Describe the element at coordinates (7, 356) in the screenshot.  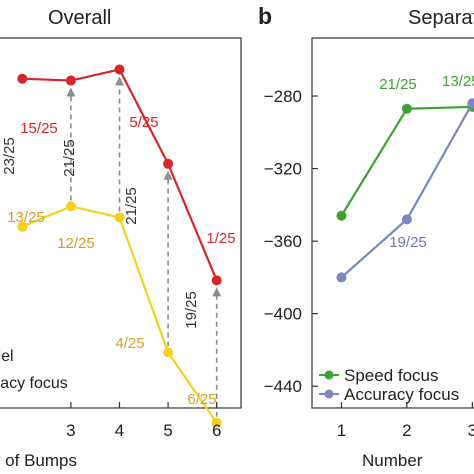
I see `legend-a-model: Model` at that location.